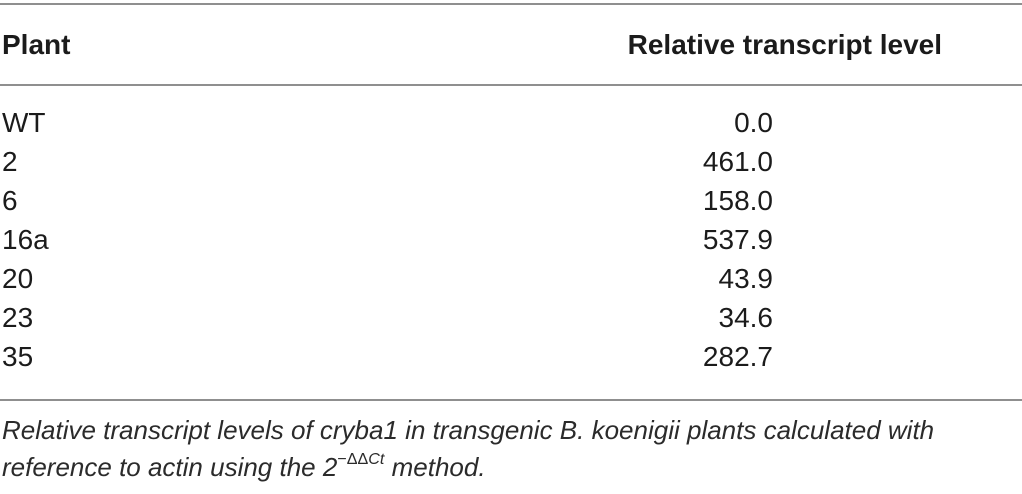  Describe the element at coordinates (737, 356) in the screenshot. I see `value-cell: 282.7` at that location.